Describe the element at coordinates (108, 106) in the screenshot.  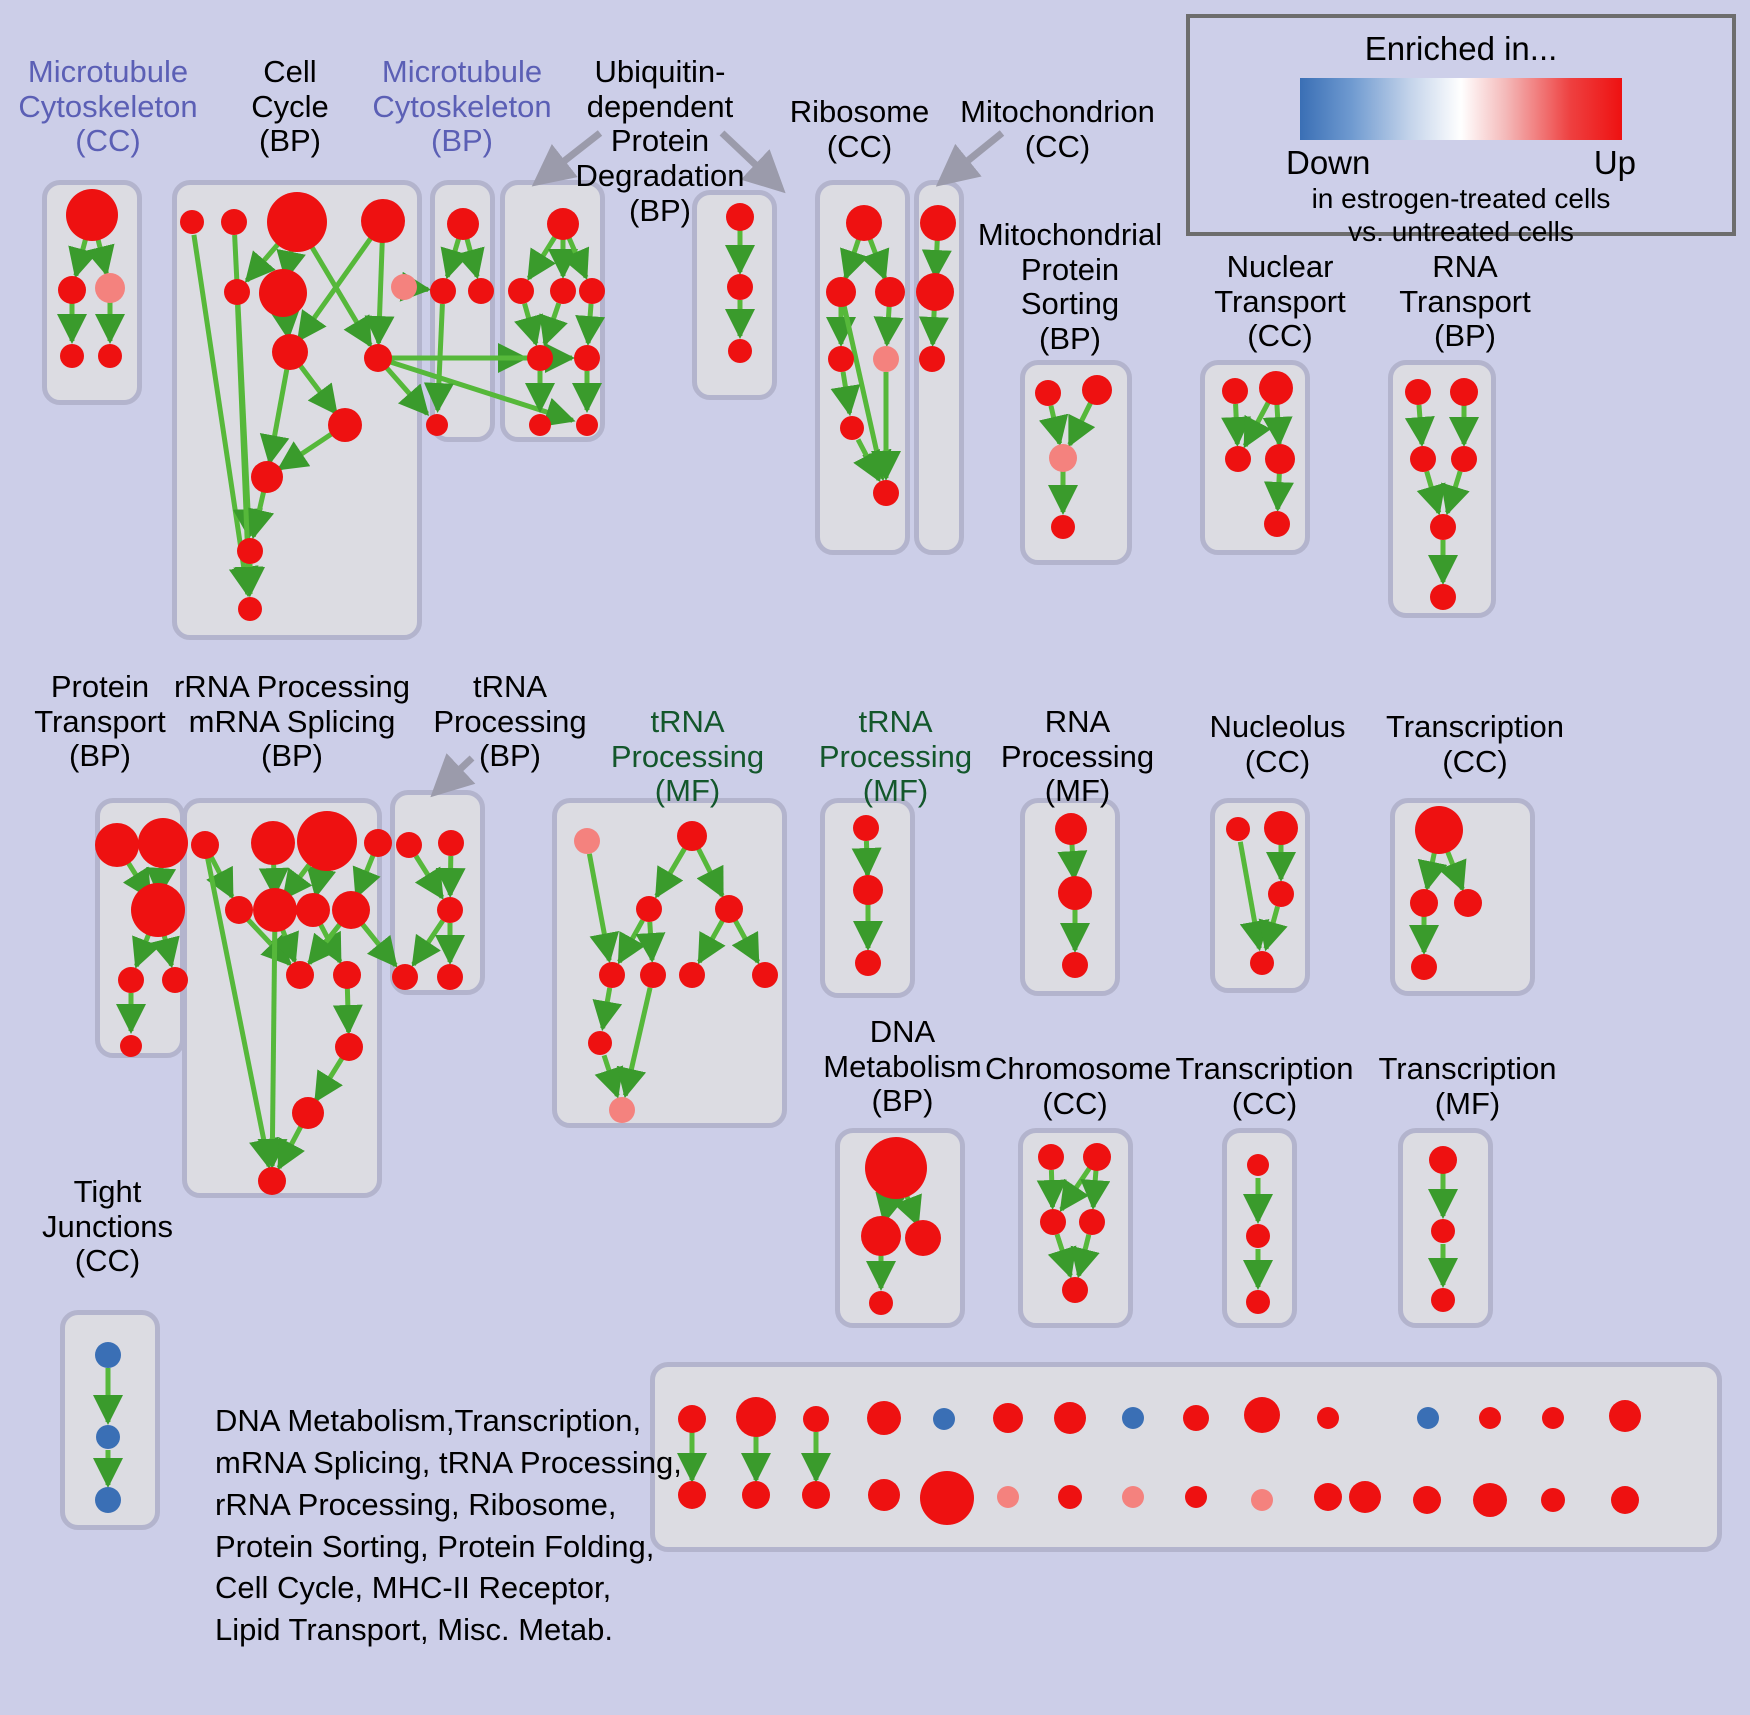
I see `cluster-label-microtubule-cytoskeleton-cc: Microtubule Cytoskeleton (CC)` at that location.